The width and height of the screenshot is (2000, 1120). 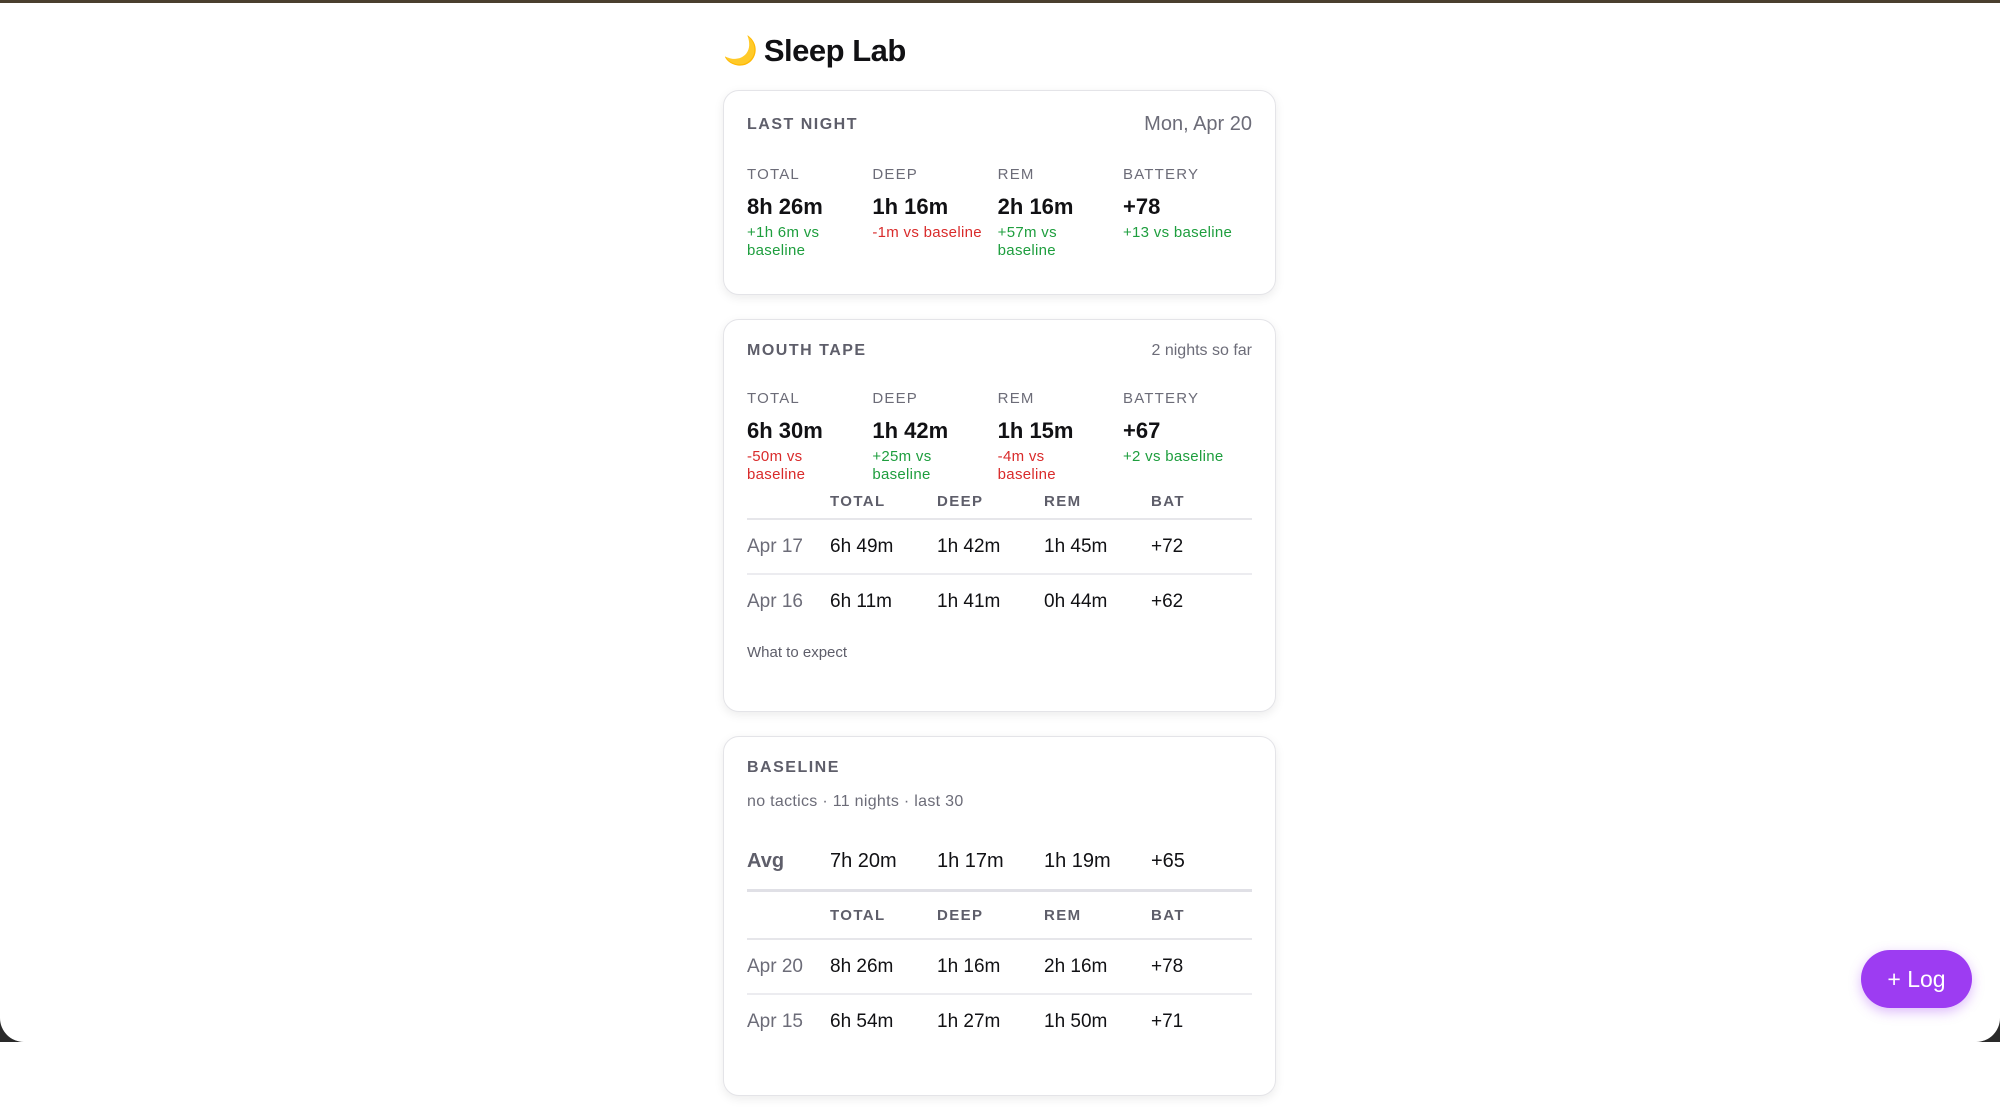 I want to click on row-total: 6h 54m, so click(x=862, y=1021).